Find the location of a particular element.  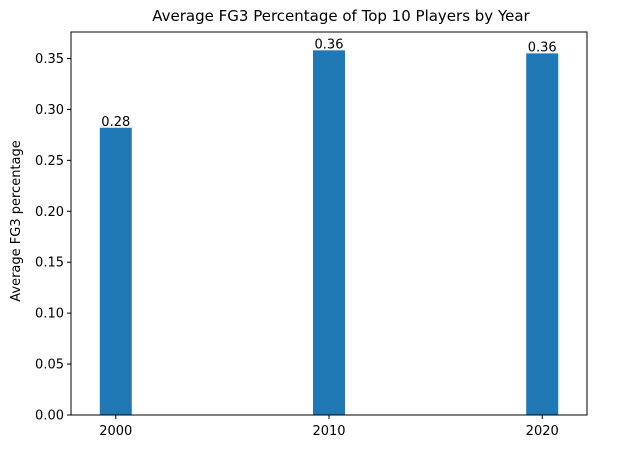

x-axis-ticks: 2000 2010 2020 is located at coordinates (329, 427).